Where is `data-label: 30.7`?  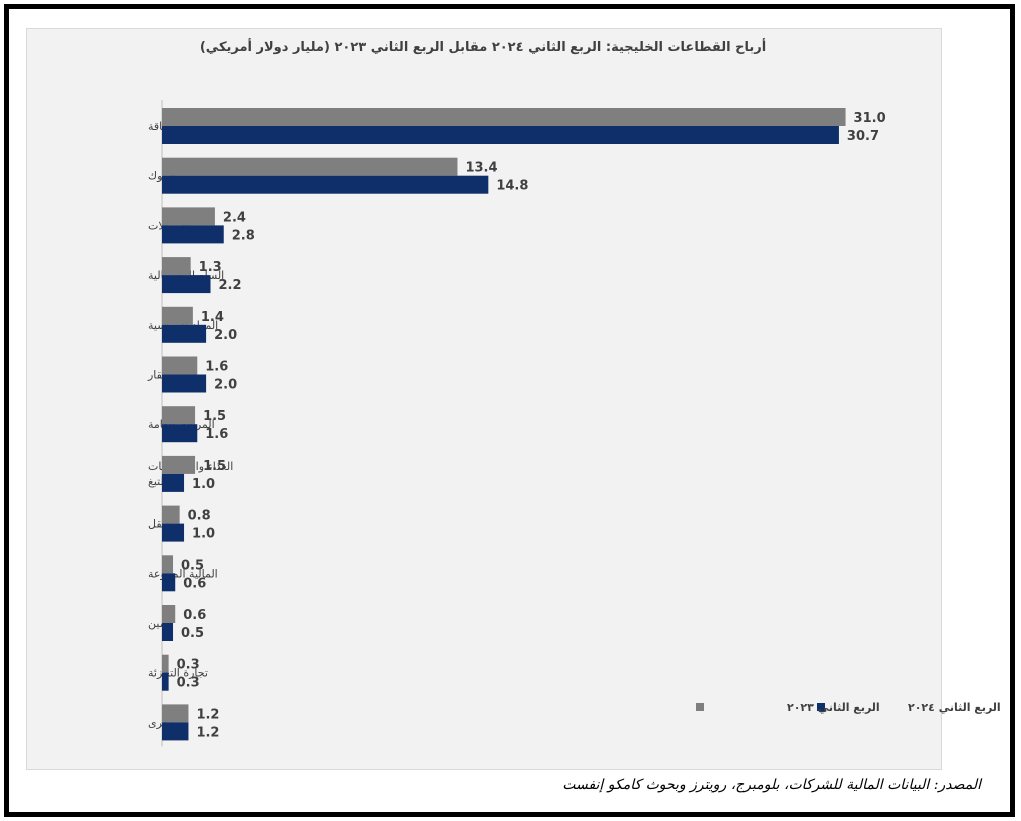
data-label: 30.7 is located at coordinates (863, 136).